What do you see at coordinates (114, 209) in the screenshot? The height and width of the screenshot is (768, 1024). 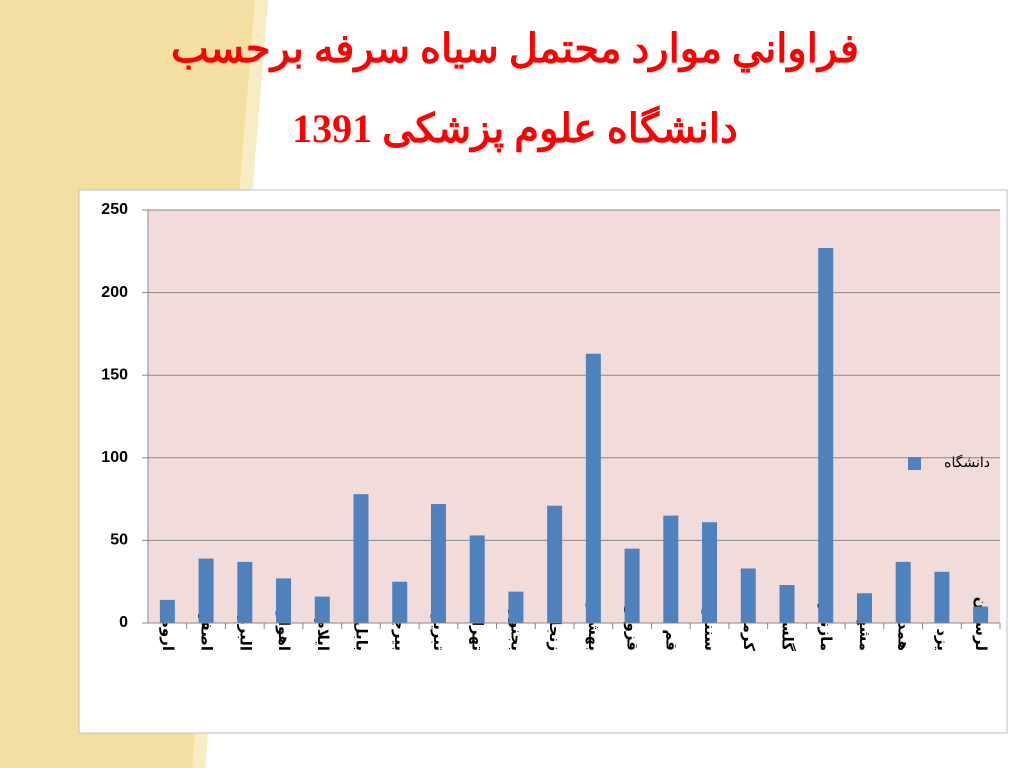 I see `y-tick-label: 250` at bounding box center [114, 209].